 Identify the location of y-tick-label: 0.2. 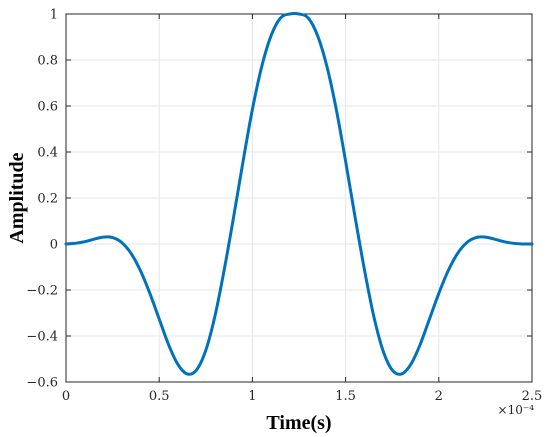
(47, 199).